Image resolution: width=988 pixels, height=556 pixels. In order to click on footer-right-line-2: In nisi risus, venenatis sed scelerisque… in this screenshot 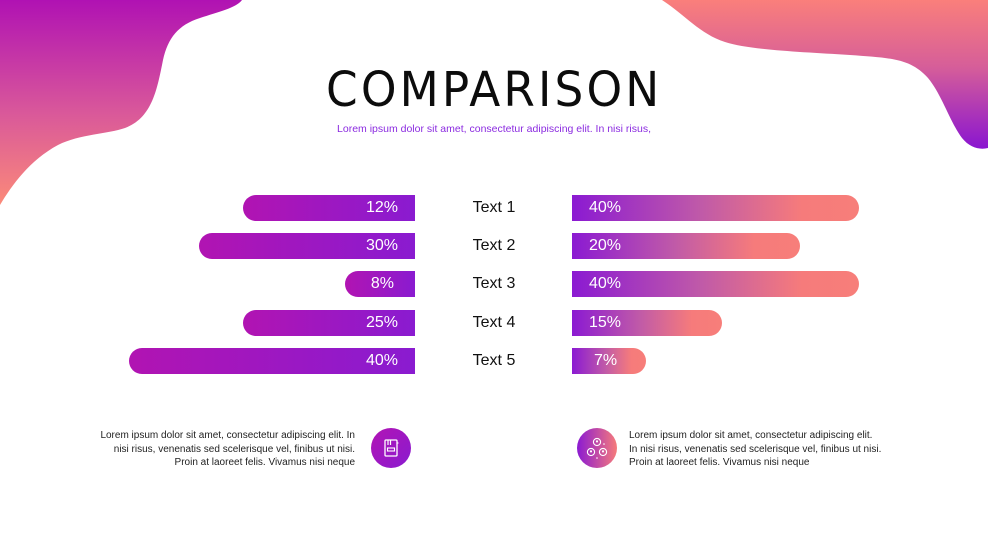, I will do `click(755, 449)`.